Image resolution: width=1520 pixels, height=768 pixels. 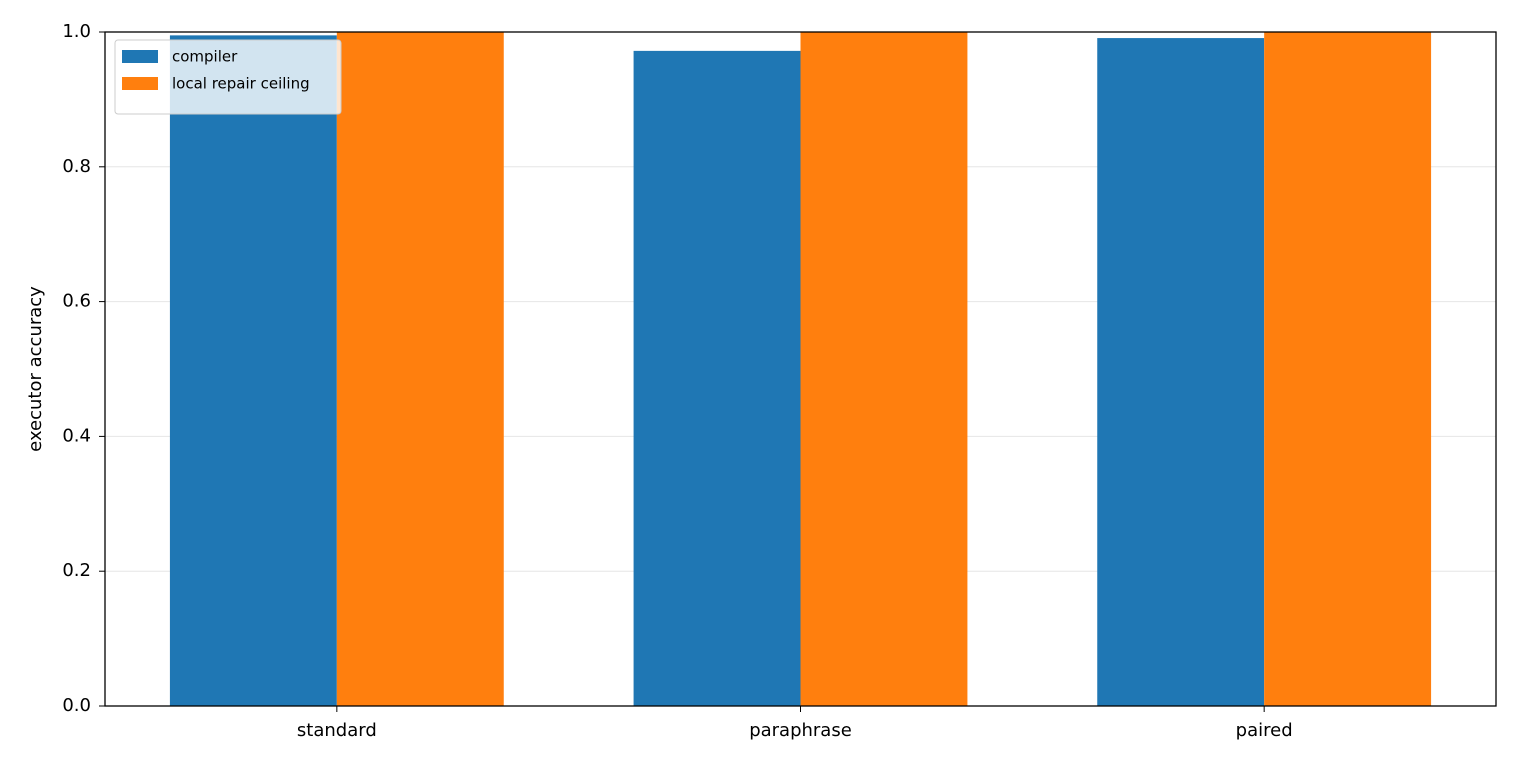 I want to click on y-axis-label: executor accuracy, so click(x=35, y=369).